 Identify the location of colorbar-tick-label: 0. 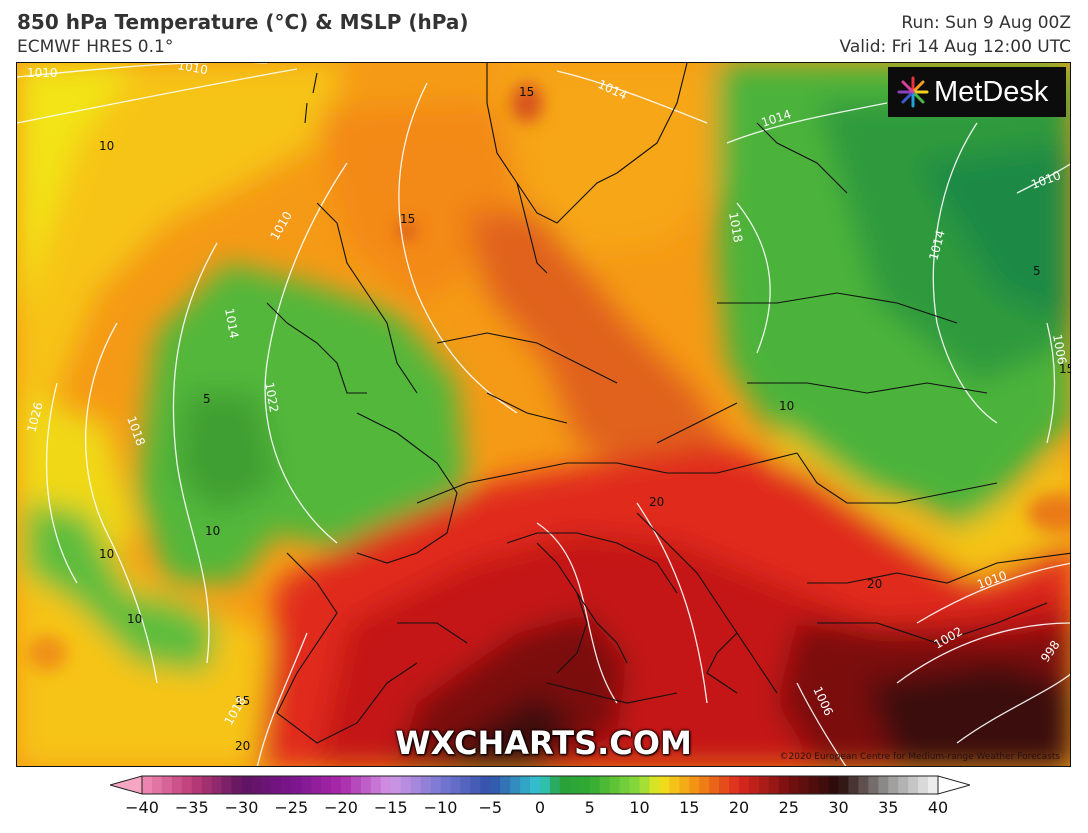
(540, 807).